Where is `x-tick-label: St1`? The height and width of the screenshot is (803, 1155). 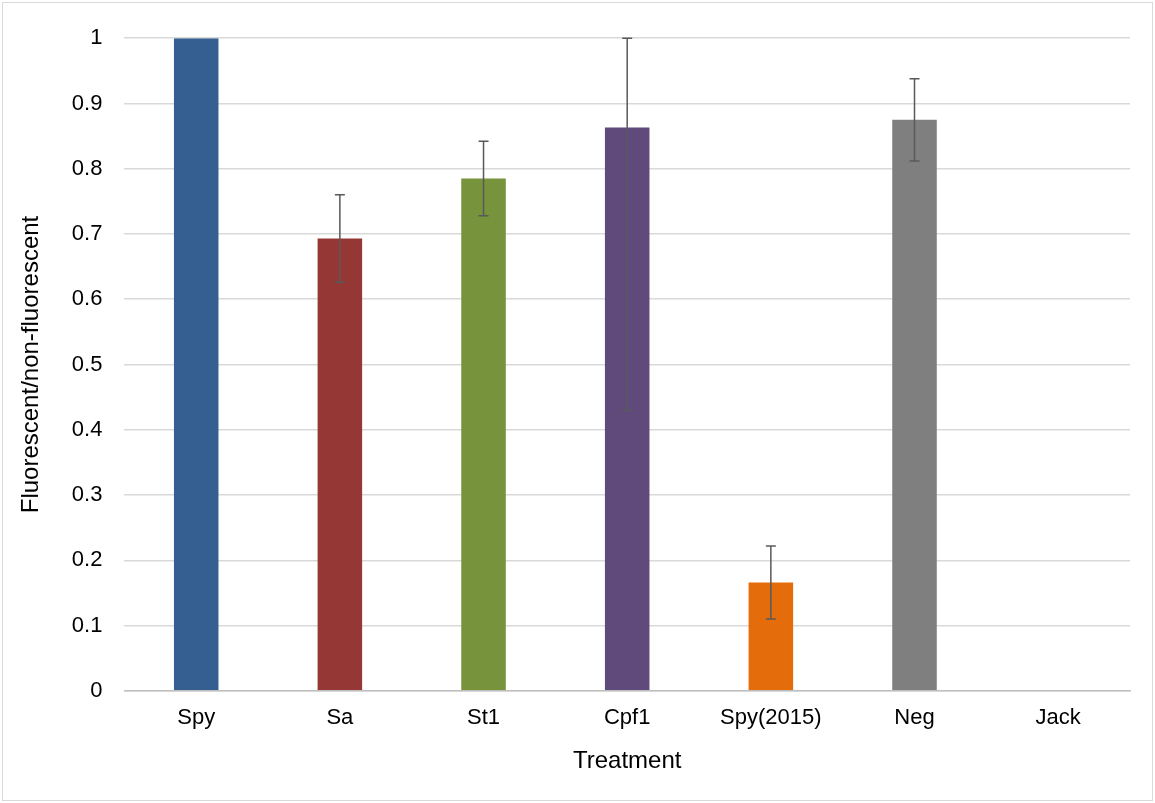 x-tick-label: St1 is located at coordinates (484, 717).